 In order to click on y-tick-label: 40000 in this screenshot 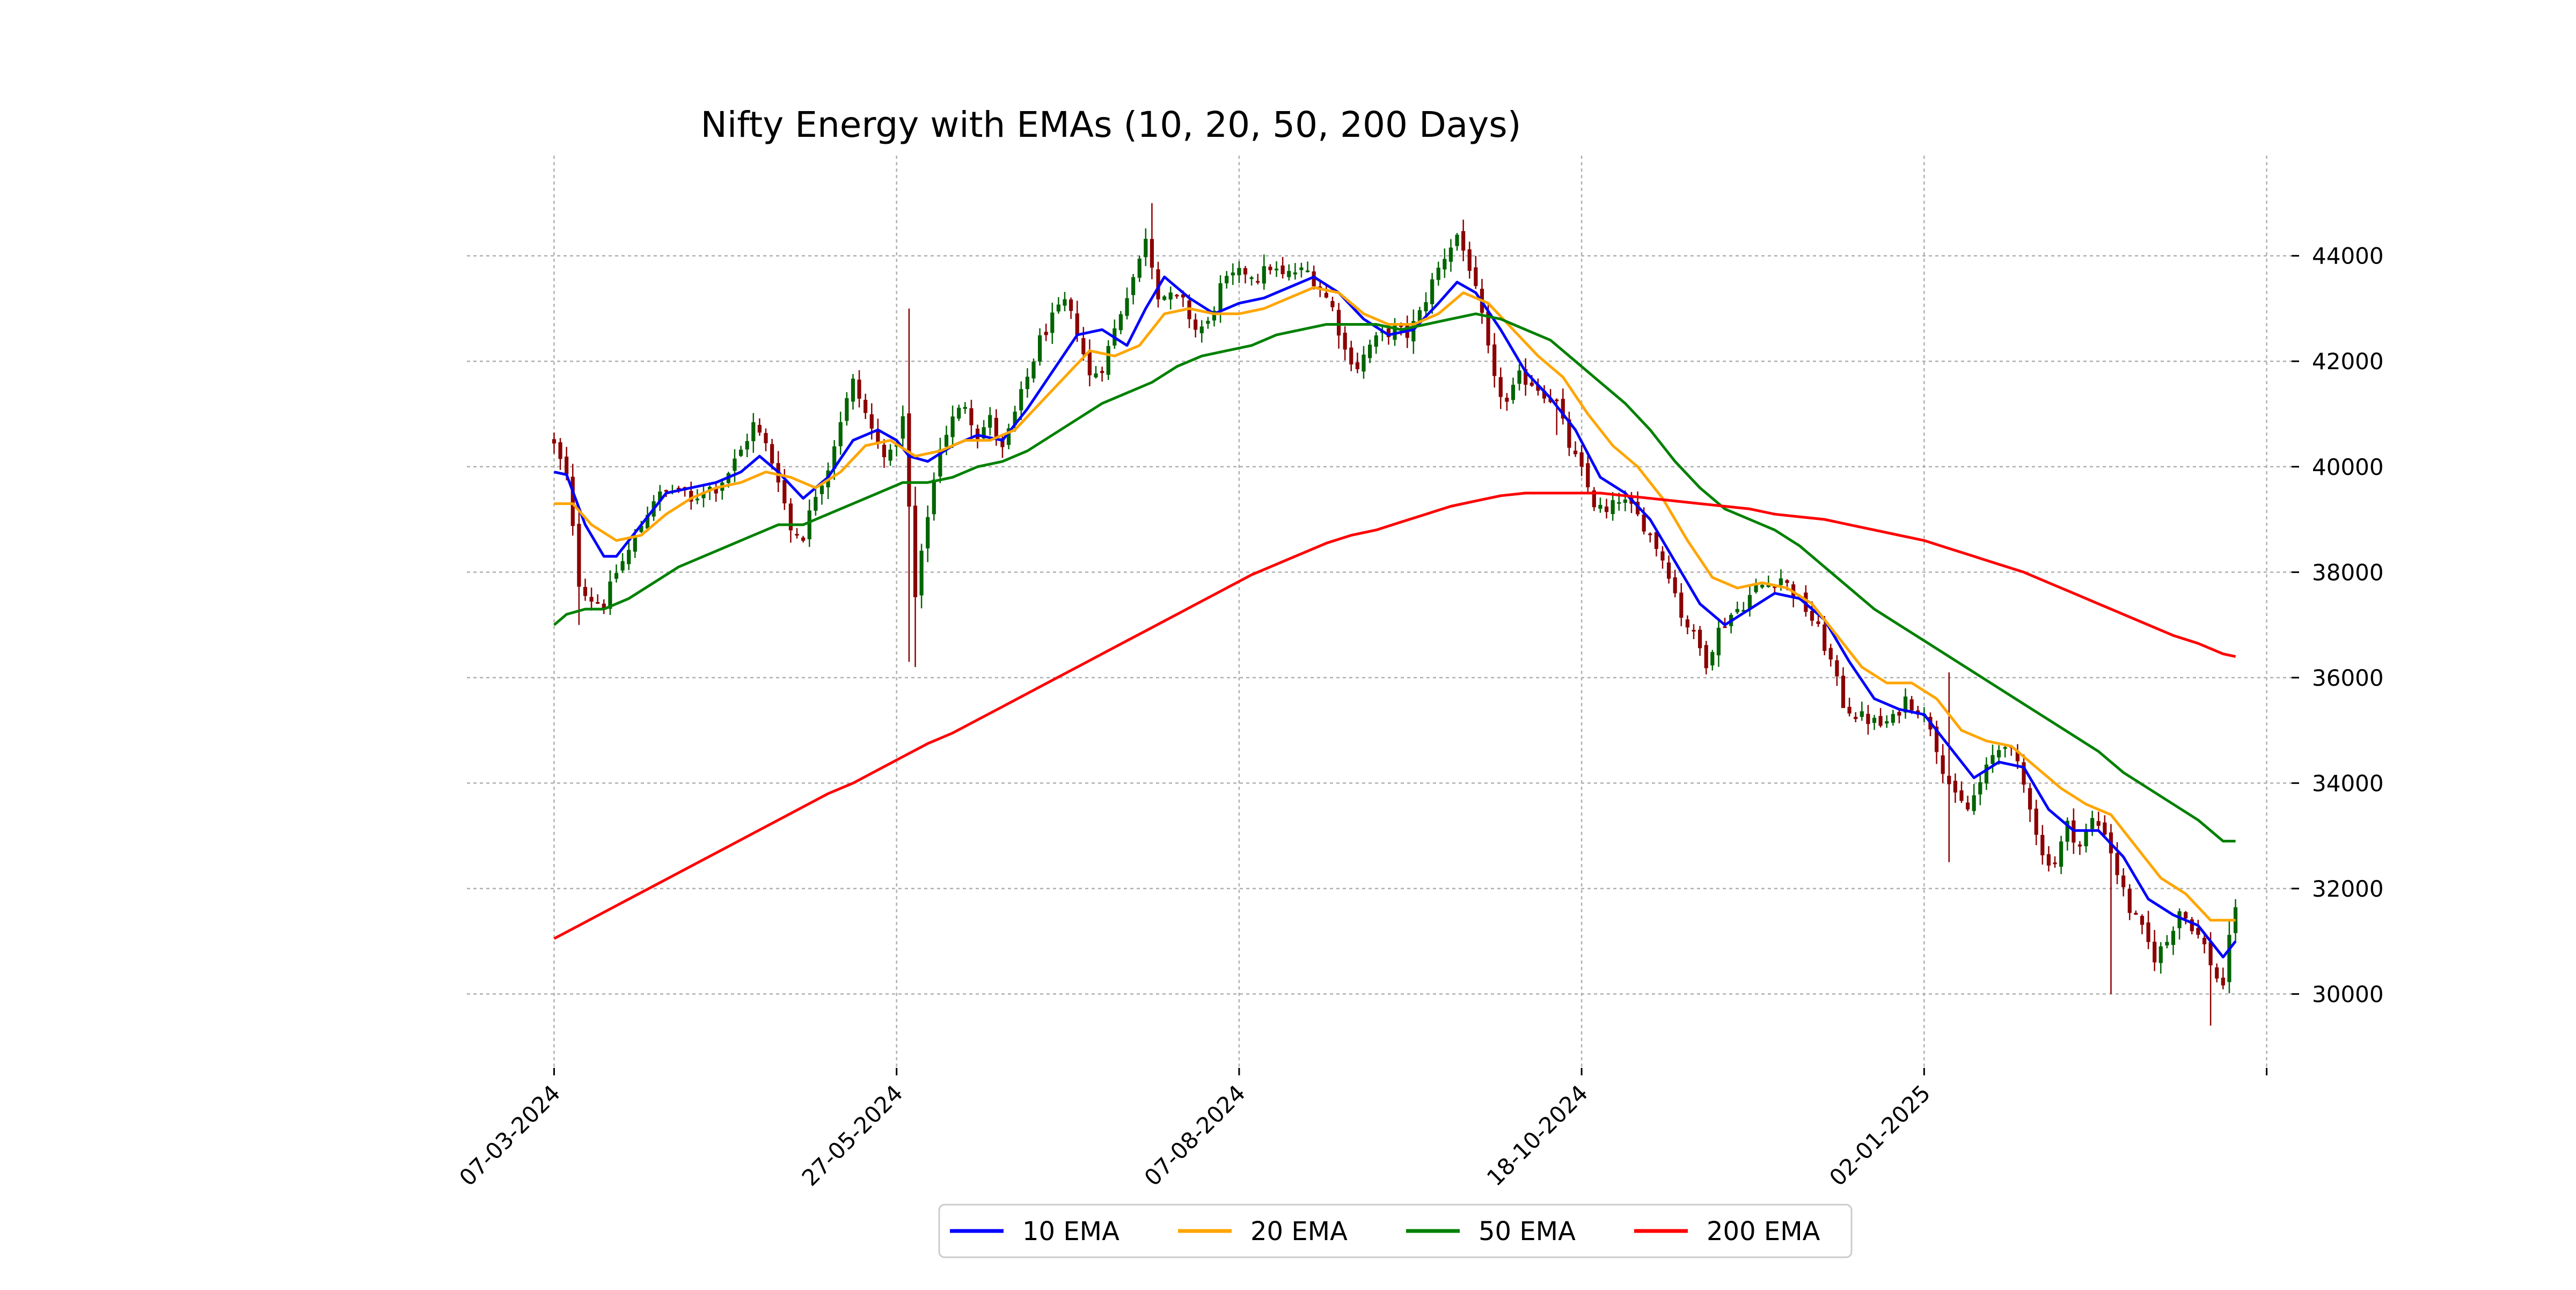, I will do `click(2348, 467)`.